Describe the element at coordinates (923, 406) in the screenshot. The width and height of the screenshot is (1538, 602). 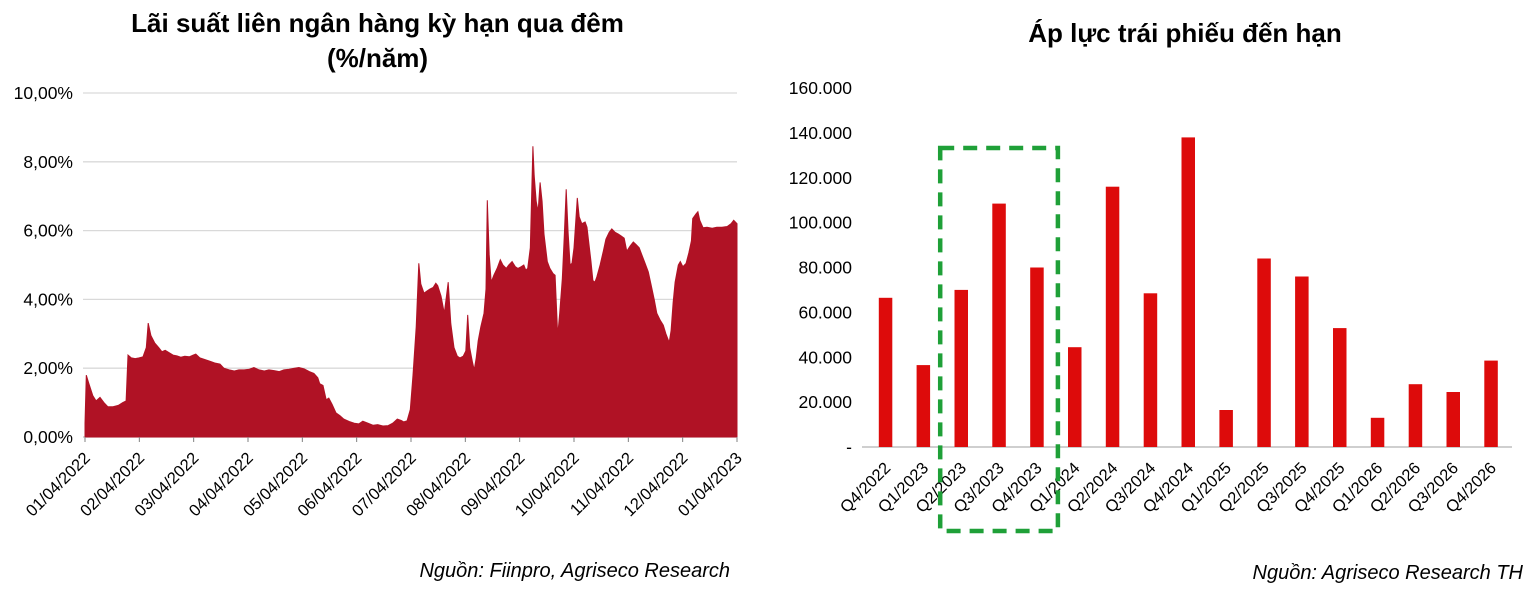
I see `bar-Q1-2023` at that location.